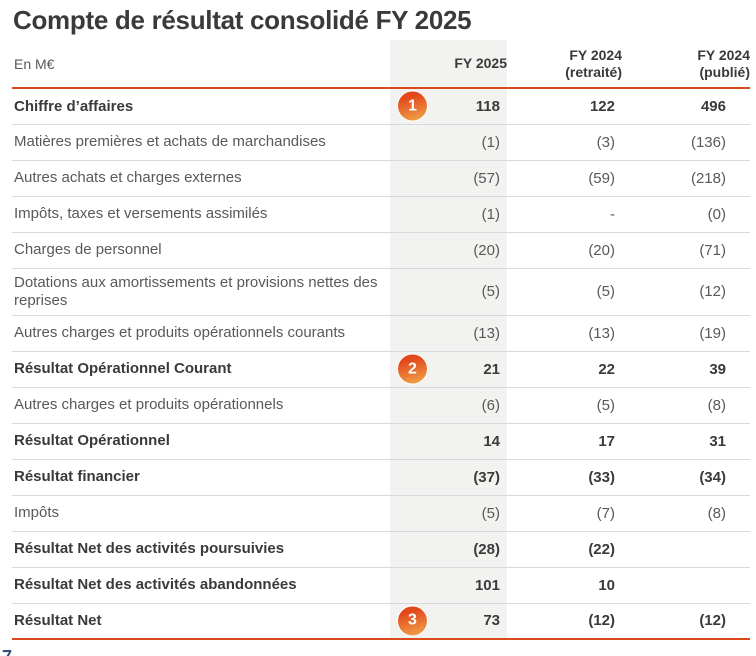  What do you see at coordinates (412, 106) in the screenshot?
I see `step-1-badge: 1` at bounding box center [412, 106].